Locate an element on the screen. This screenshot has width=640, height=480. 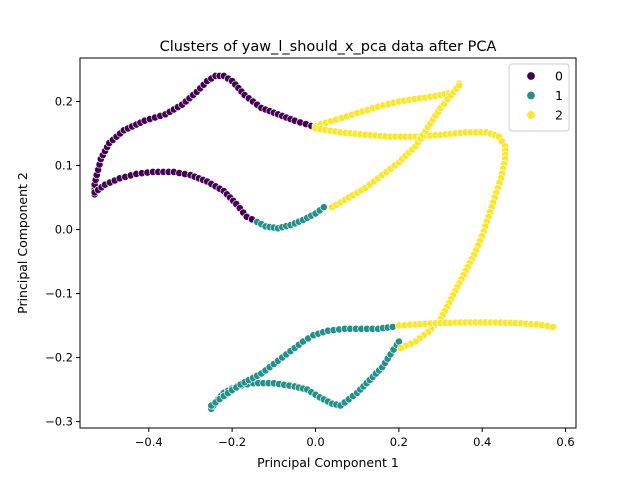
x-tick-label: −0.4 is located at coordinates (149, 442).